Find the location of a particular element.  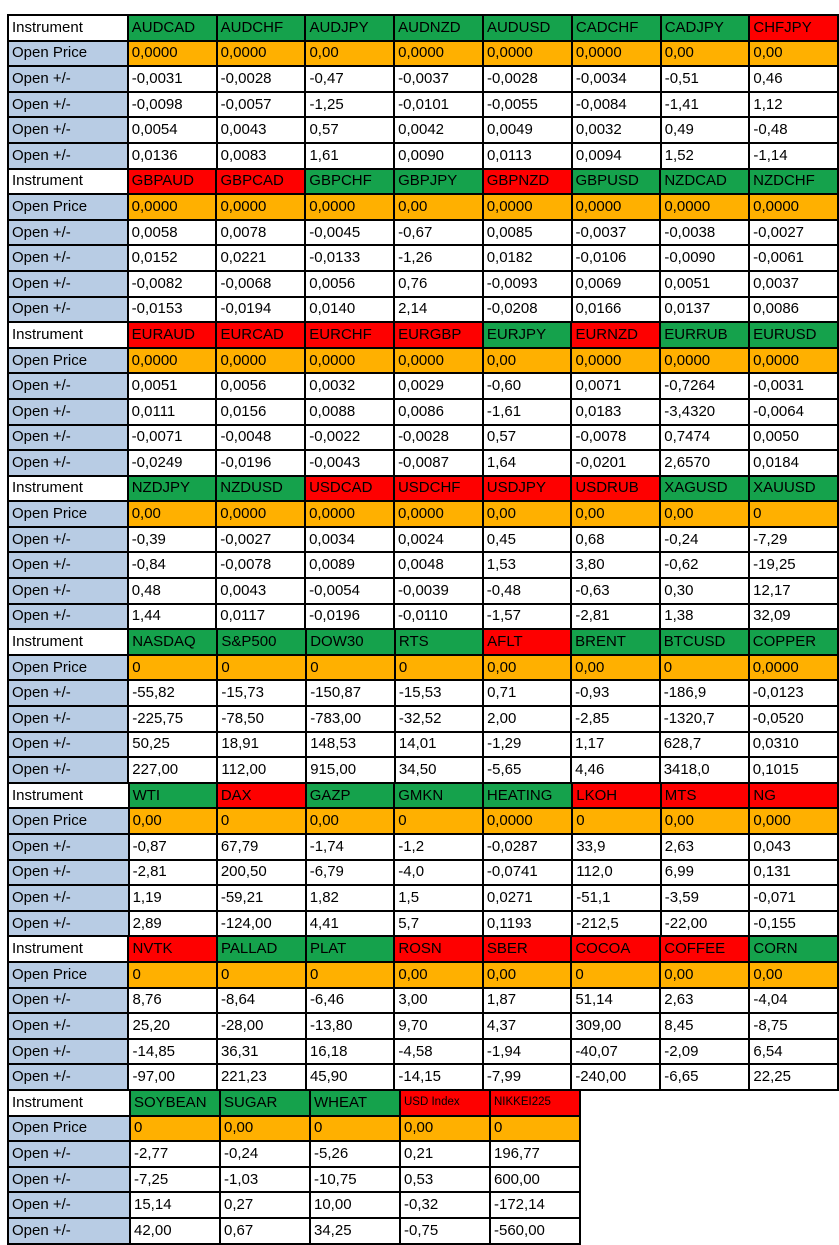

open-delta-cell: -0,0037 is located at coordinates (438, 79).